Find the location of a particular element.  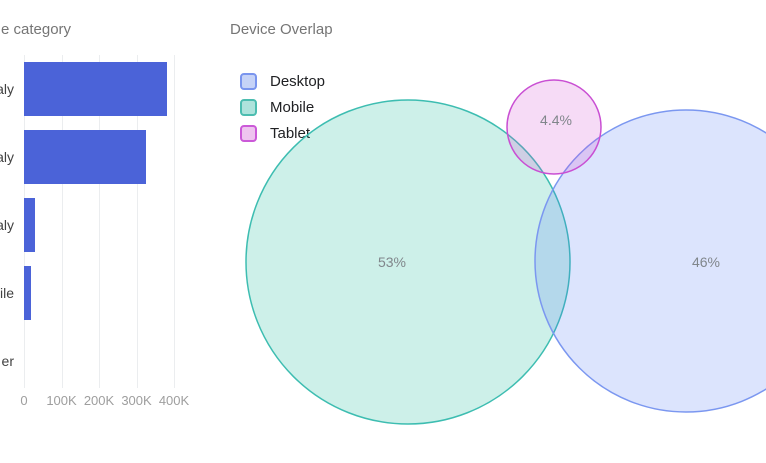

category-label: er is located at coordinates (7, 361).